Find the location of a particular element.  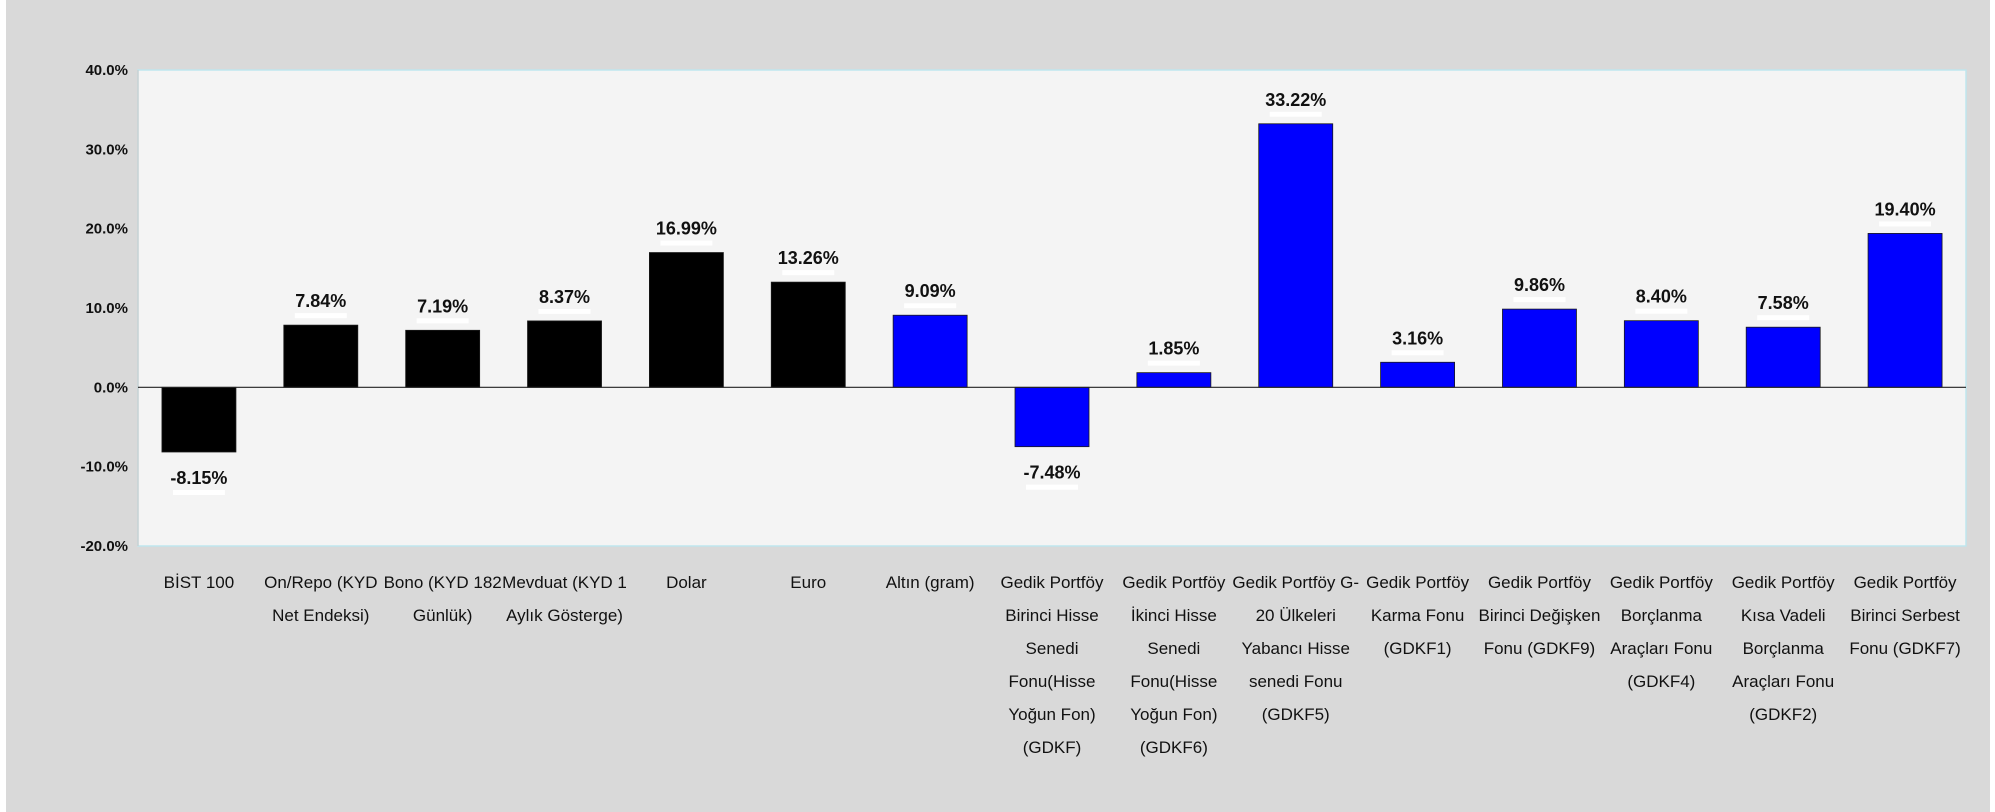

data-label: 13.26% is located at coordinates (808, 258).